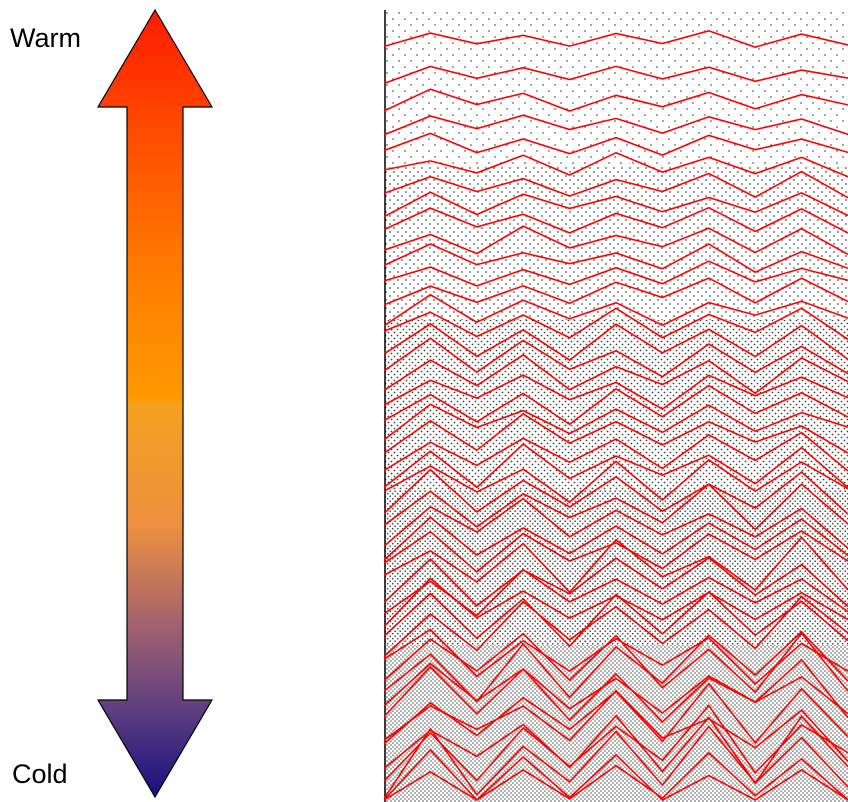 The width and height of the screenshot is (848, 802). I want to click on dot-band-sparse, so click(616, 87).